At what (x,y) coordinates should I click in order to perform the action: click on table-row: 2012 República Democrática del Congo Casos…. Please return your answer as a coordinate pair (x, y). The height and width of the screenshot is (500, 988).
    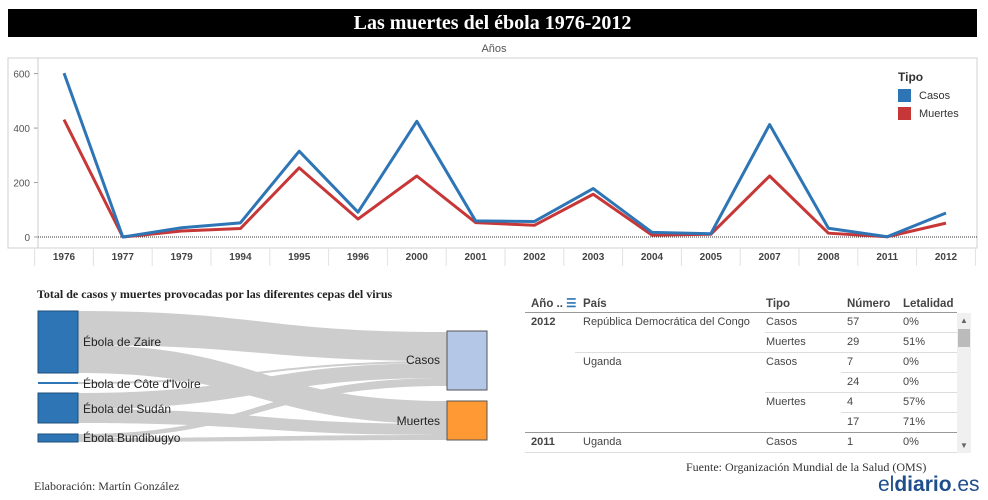
    Looking at the image, I should click on (741, 322).